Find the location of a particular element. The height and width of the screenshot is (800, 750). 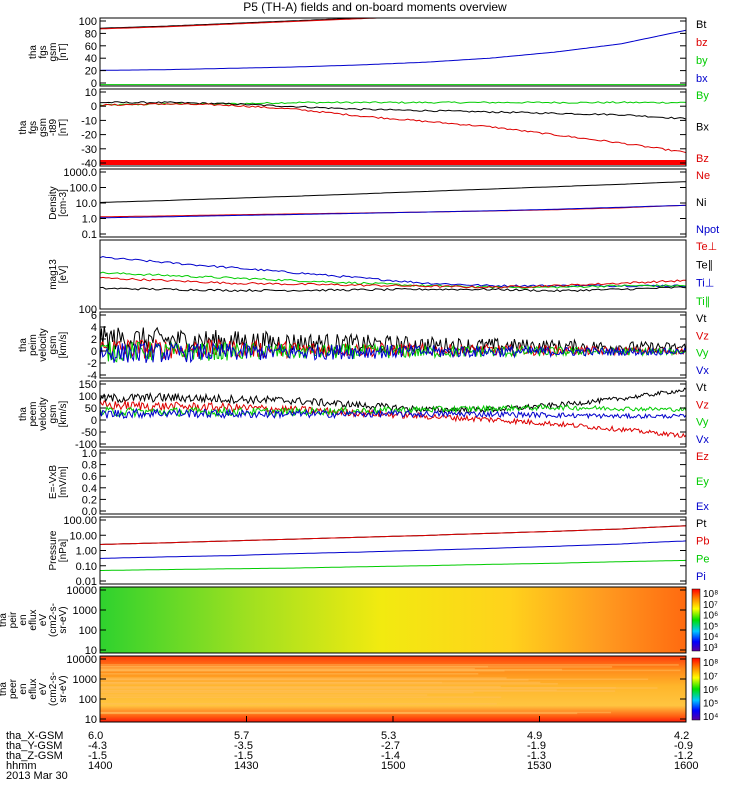

y-axis-label: peim is located at coordinates (33, 345).